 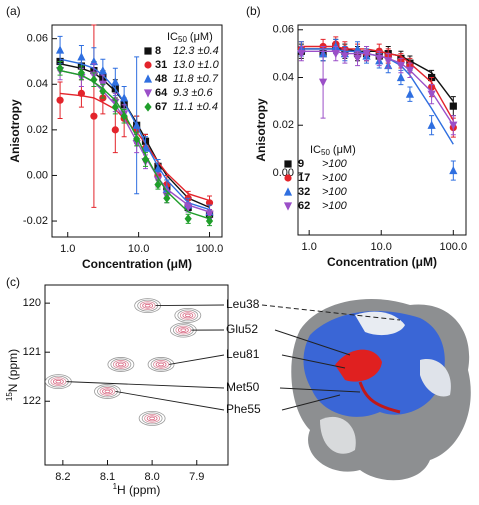 What do you see at coordinates (196, 51) in the screenshot?
I see `legend-value: 12.3 ±0.4` at bounding box center [196, 51].